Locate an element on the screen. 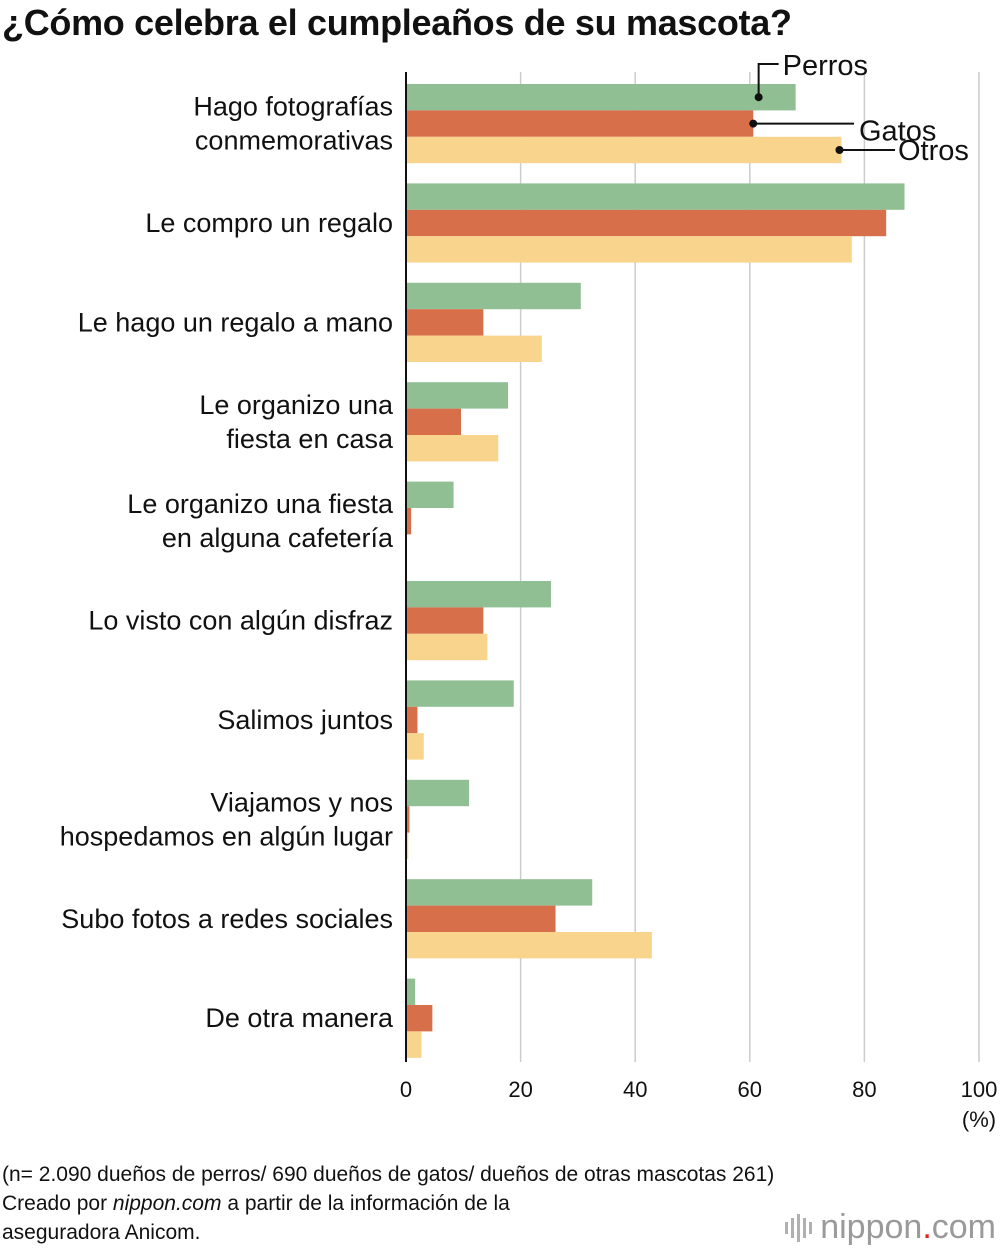  x-tick-label: 40 is located at coordinates (635, 1089).